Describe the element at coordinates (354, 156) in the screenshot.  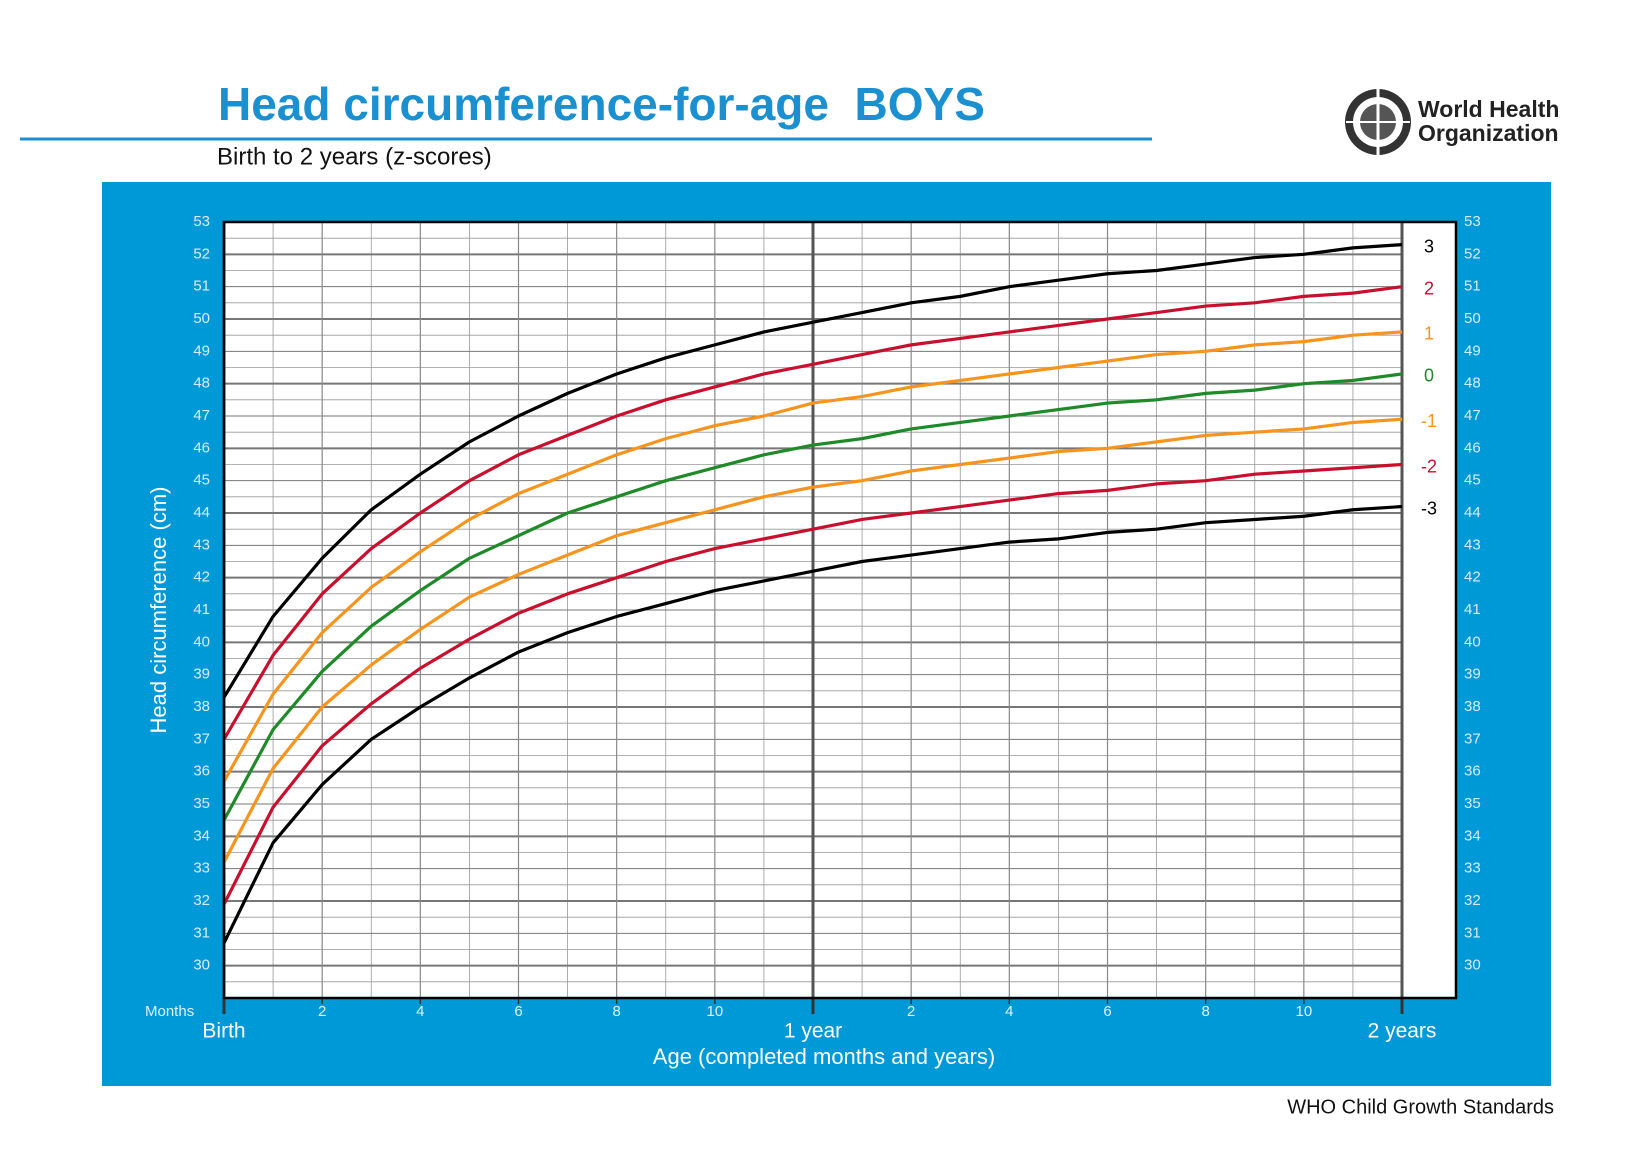
I see `chart-subtitle: Birth to 2 years (z-scores)` at that location.